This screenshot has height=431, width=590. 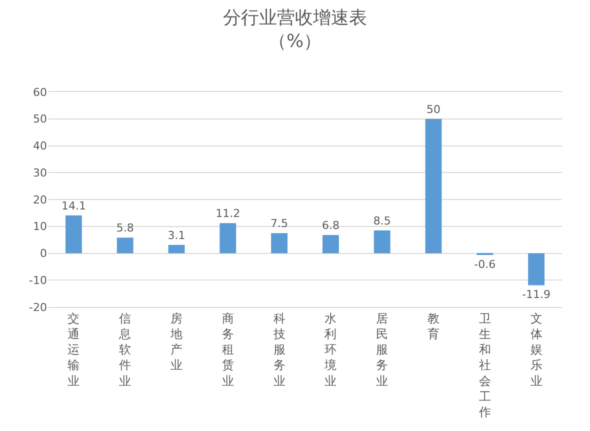 I want to click on y-tick-label: -10, so click(x=38, y=280).